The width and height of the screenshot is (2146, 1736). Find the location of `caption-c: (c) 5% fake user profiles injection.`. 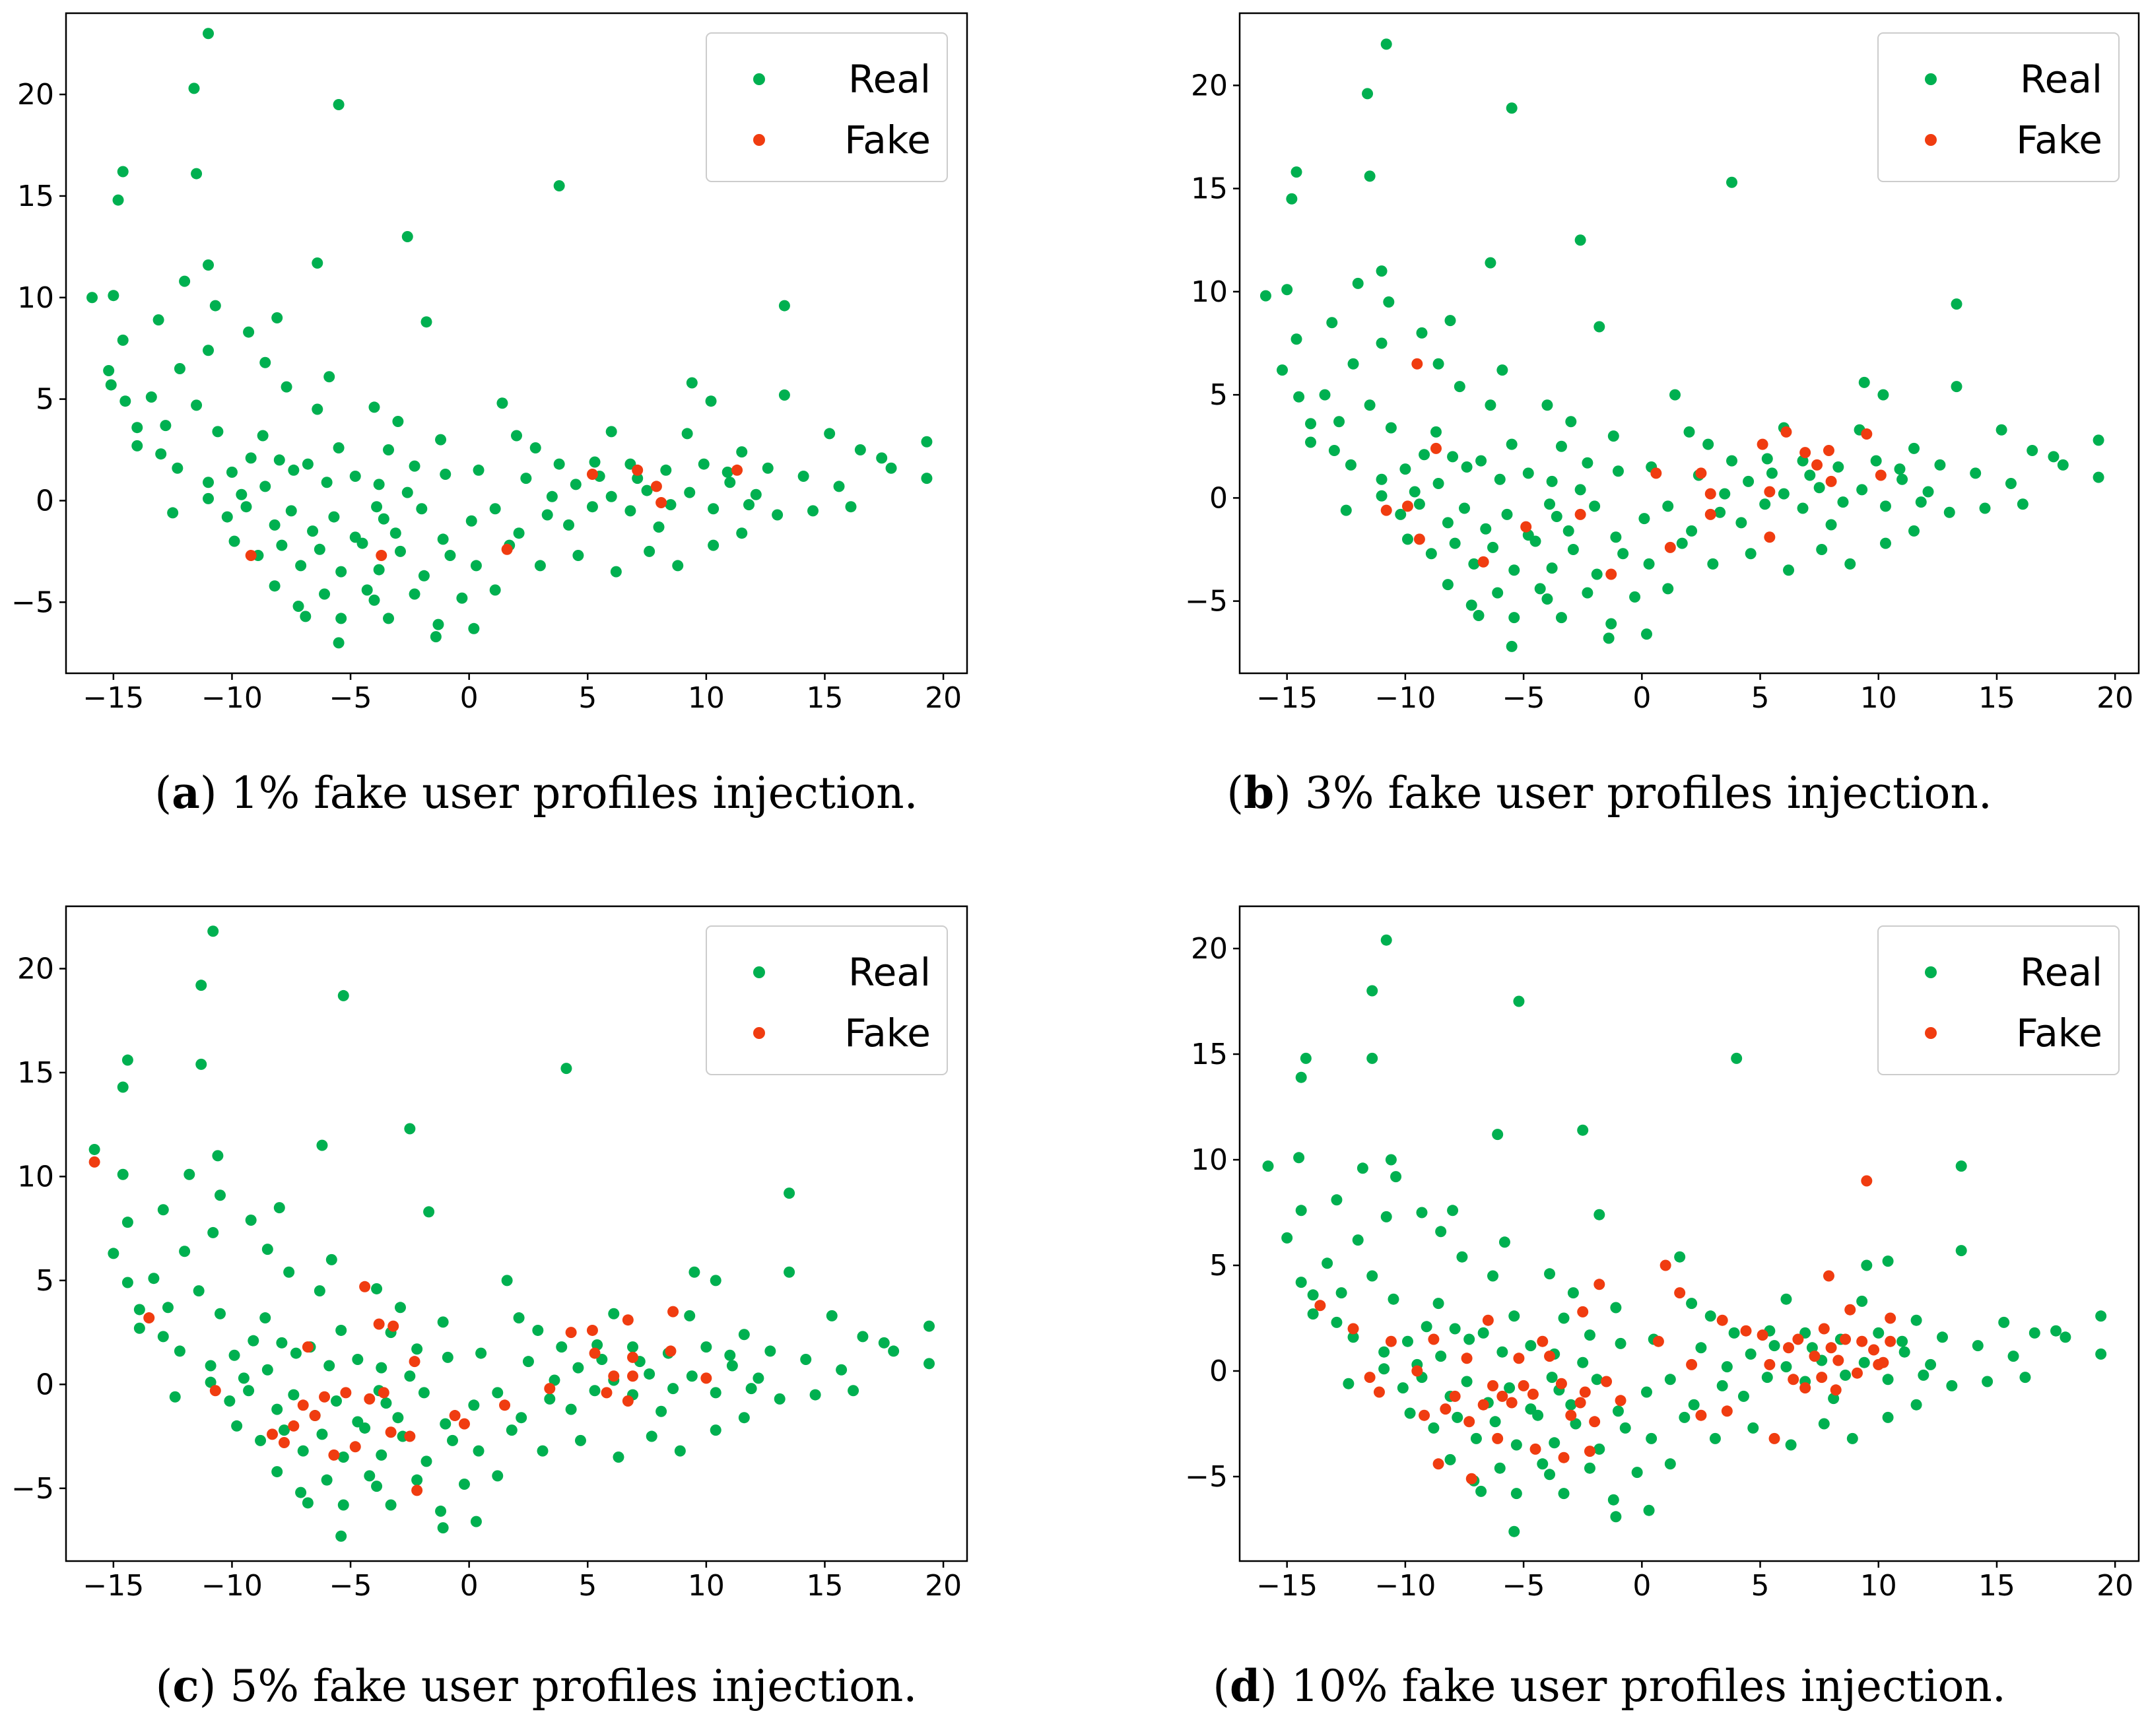

caption-c: (c) 5% fake user profiles injection. is located at coordinates (536, 1686).